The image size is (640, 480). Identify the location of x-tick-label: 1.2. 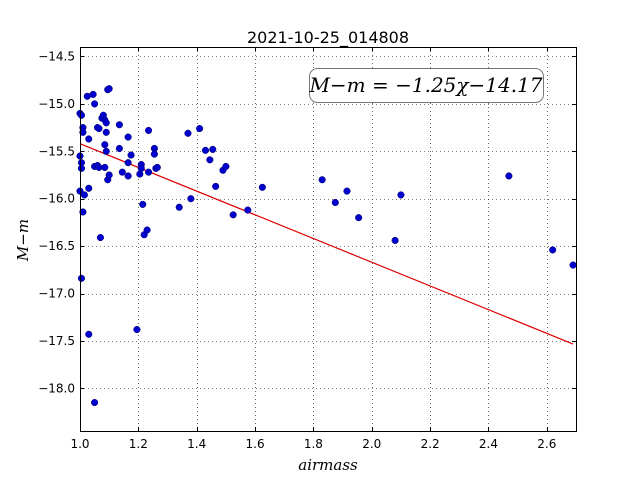
(138, 444).